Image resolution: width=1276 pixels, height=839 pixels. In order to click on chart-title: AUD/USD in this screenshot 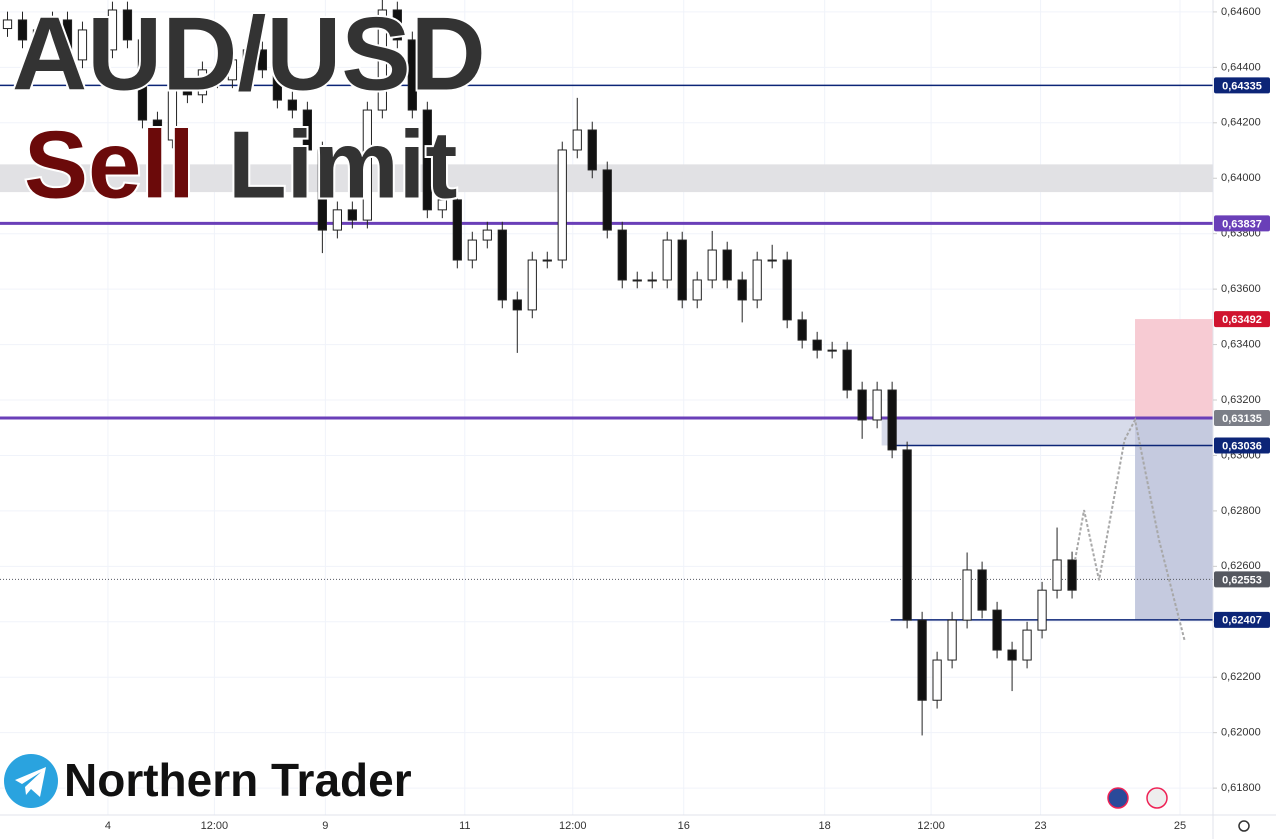, I will do `click(249, 56)`.